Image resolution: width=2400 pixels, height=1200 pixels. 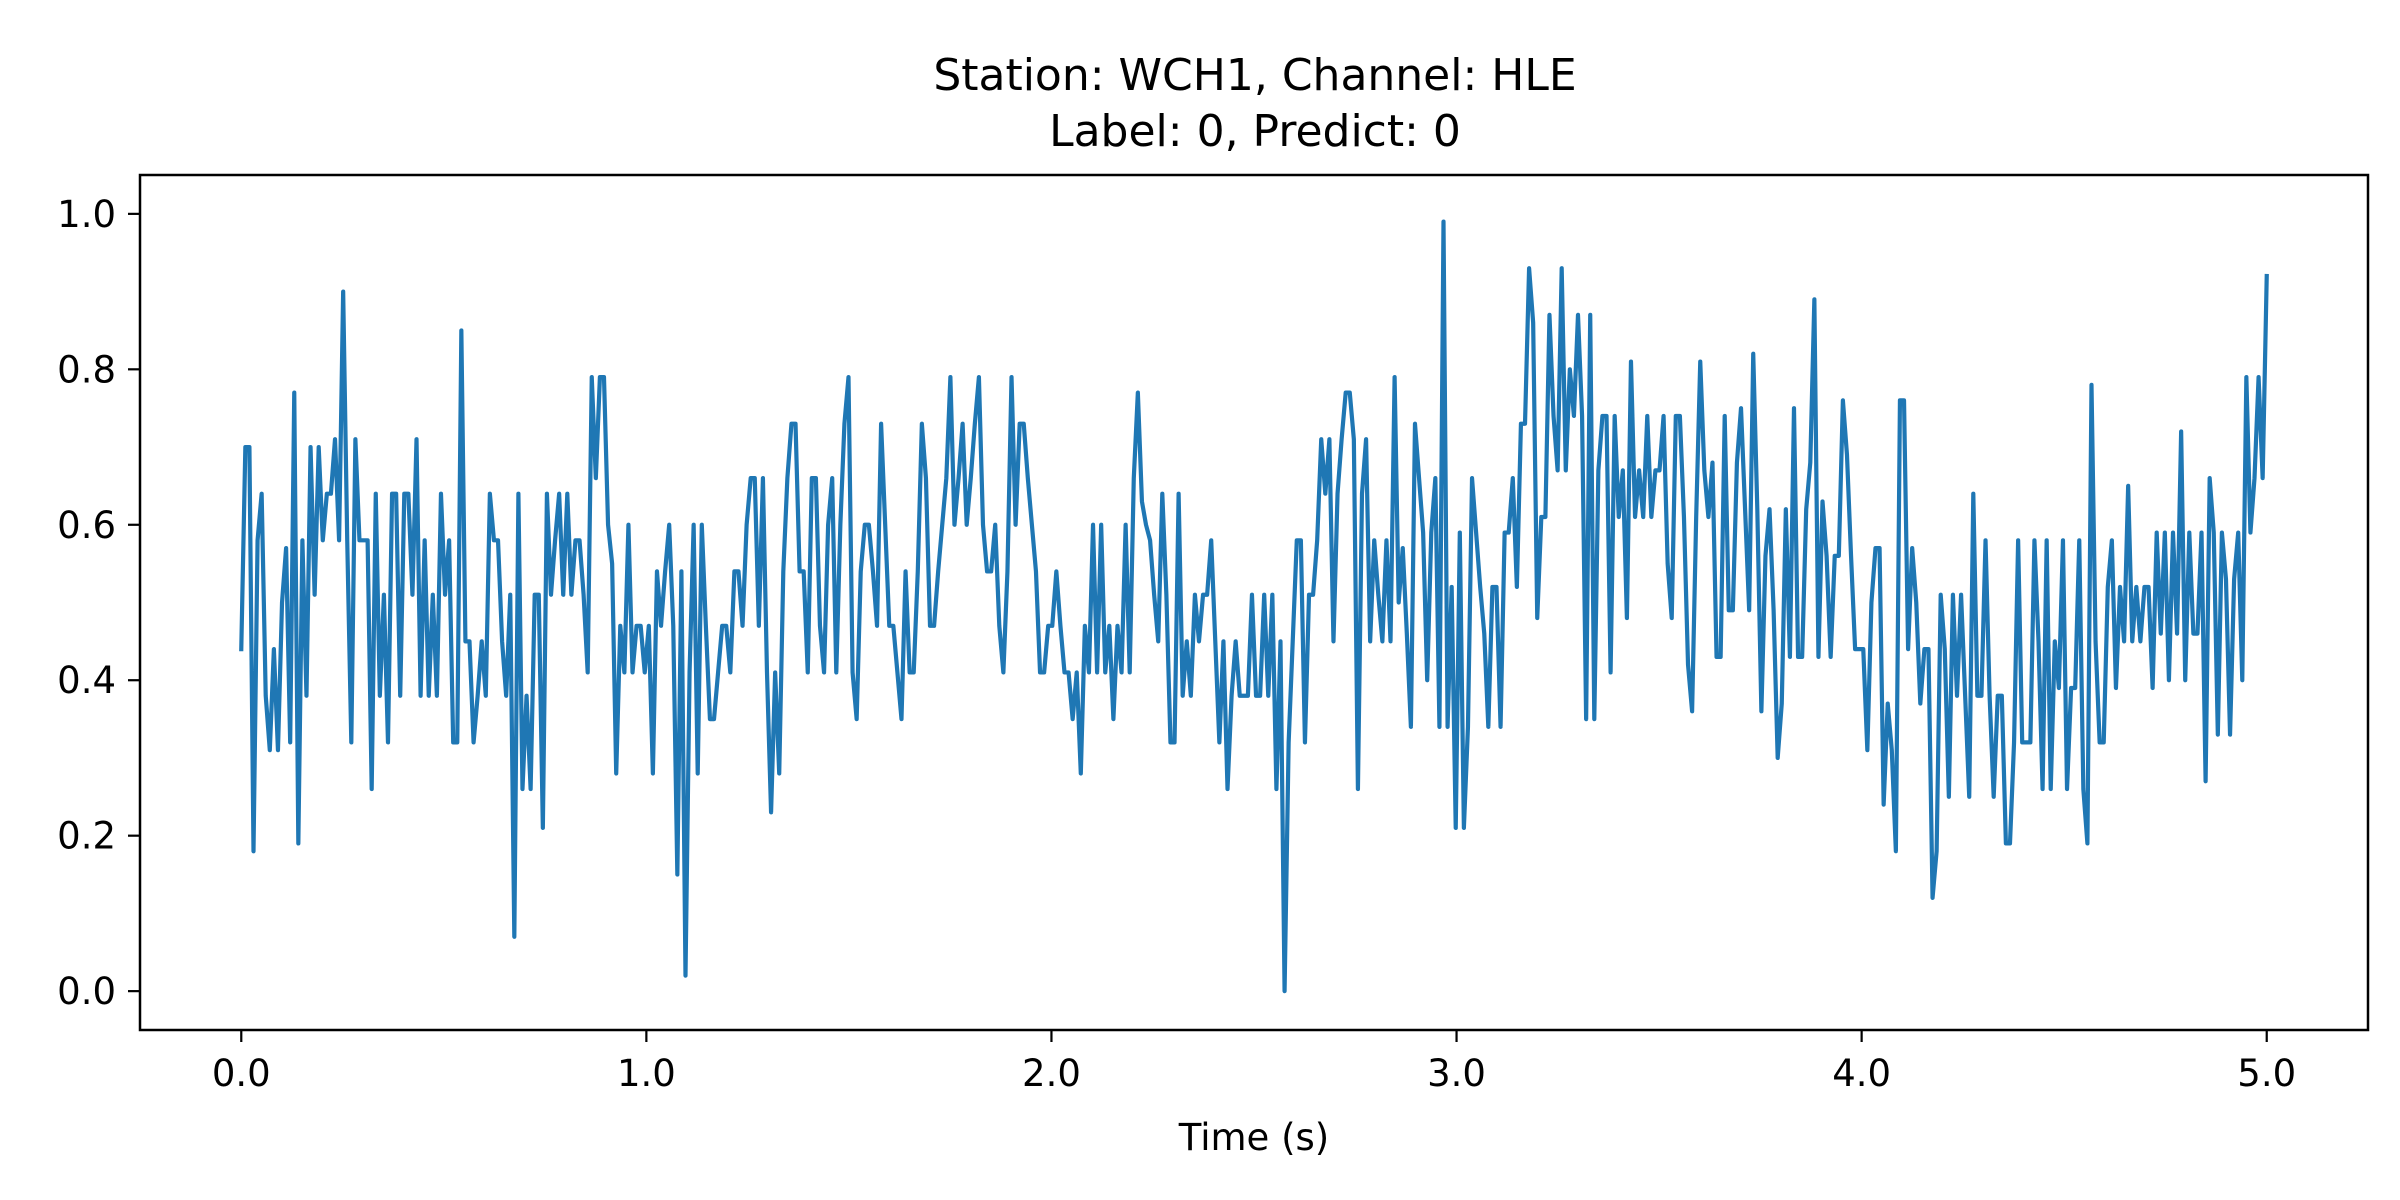 What do you see at coordinates (1861, 1073) in the screenshot?
I see `x-tick-label: 4.0` at bounding box center [1861, 1073].